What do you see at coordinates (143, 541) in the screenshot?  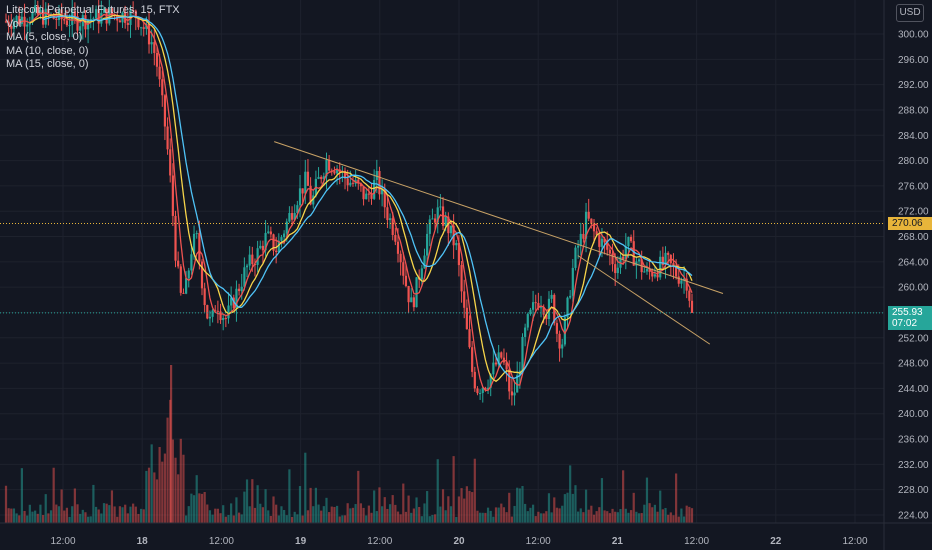 I see `time-tick-label: 18` at bounding box center [143, 541].